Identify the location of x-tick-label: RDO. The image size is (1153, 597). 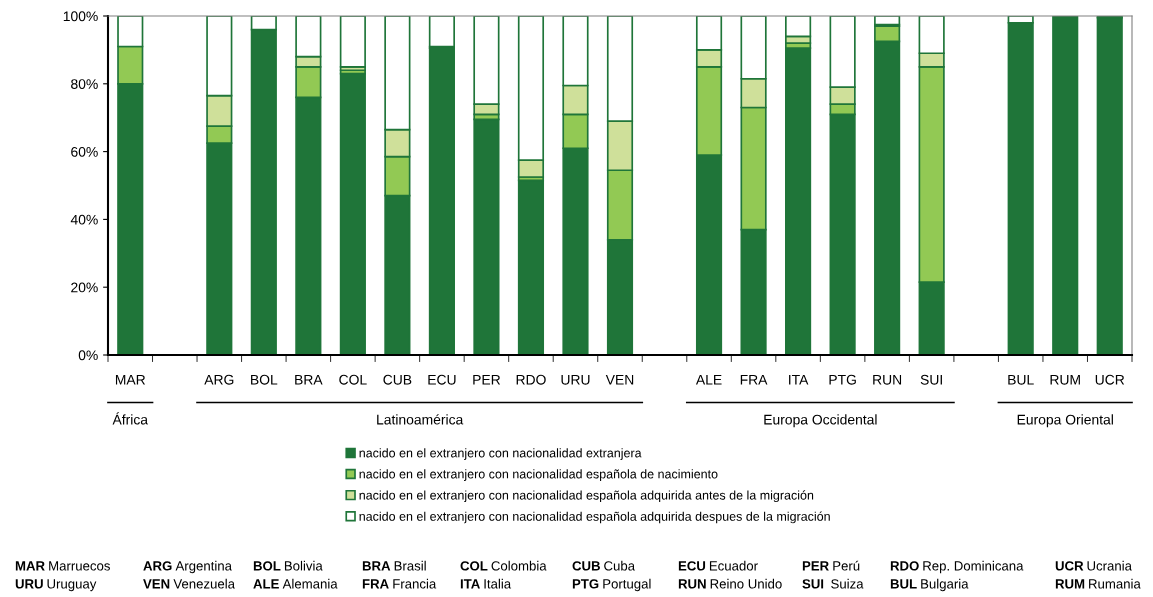
(531, 379).